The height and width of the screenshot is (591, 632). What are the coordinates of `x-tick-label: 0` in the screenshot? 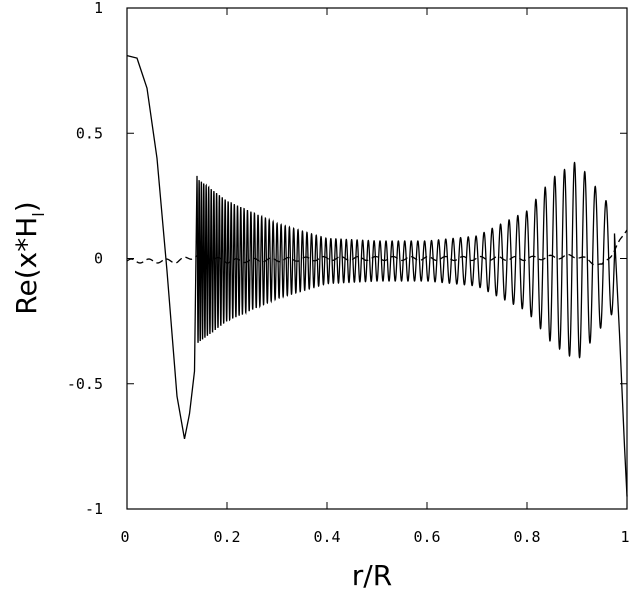 It's located at (124, 537).